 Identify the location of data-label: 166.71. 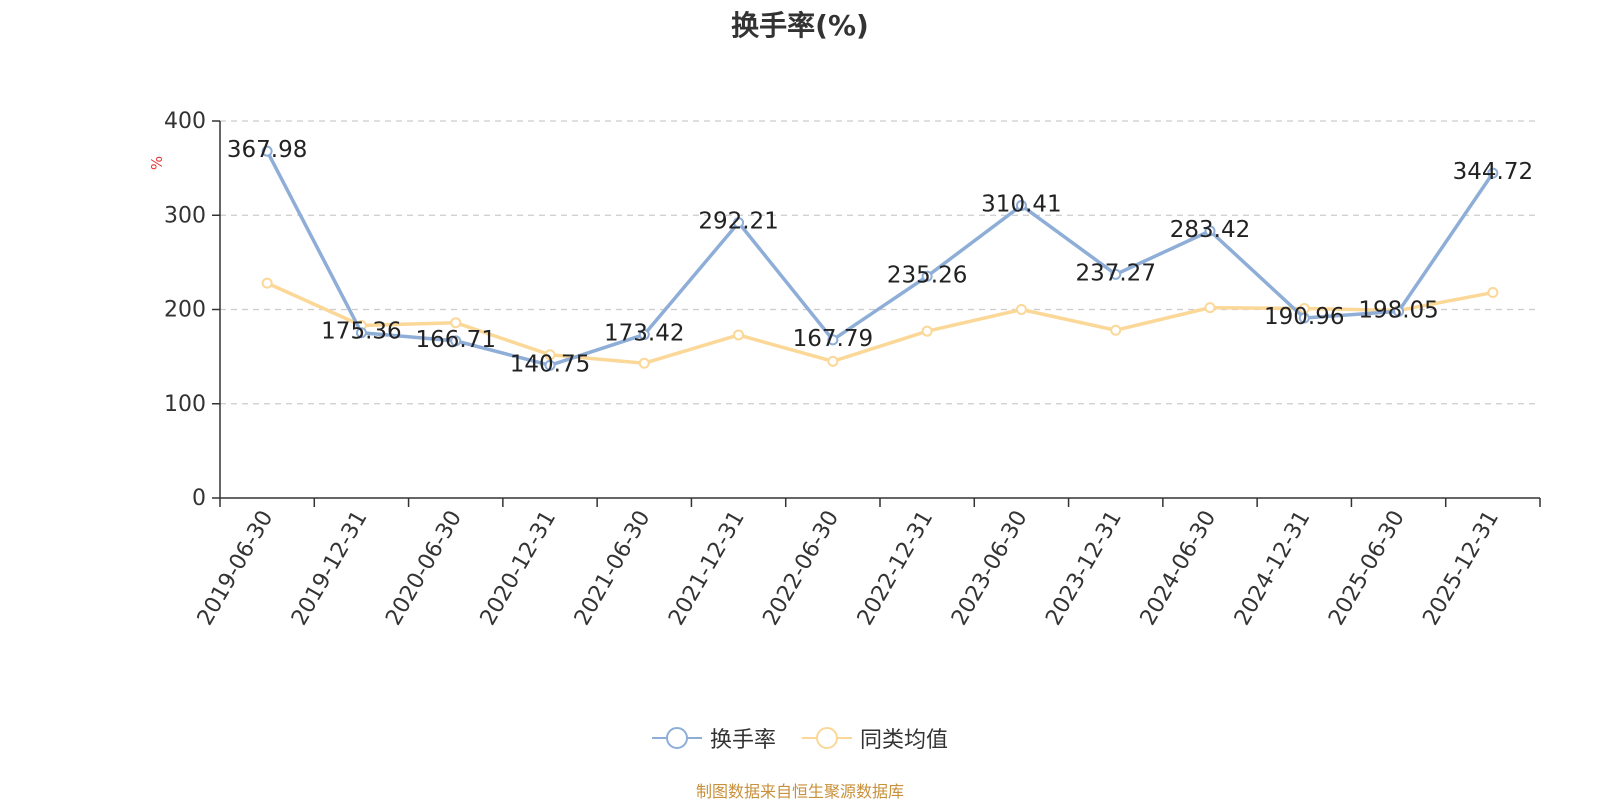
(455, 340).